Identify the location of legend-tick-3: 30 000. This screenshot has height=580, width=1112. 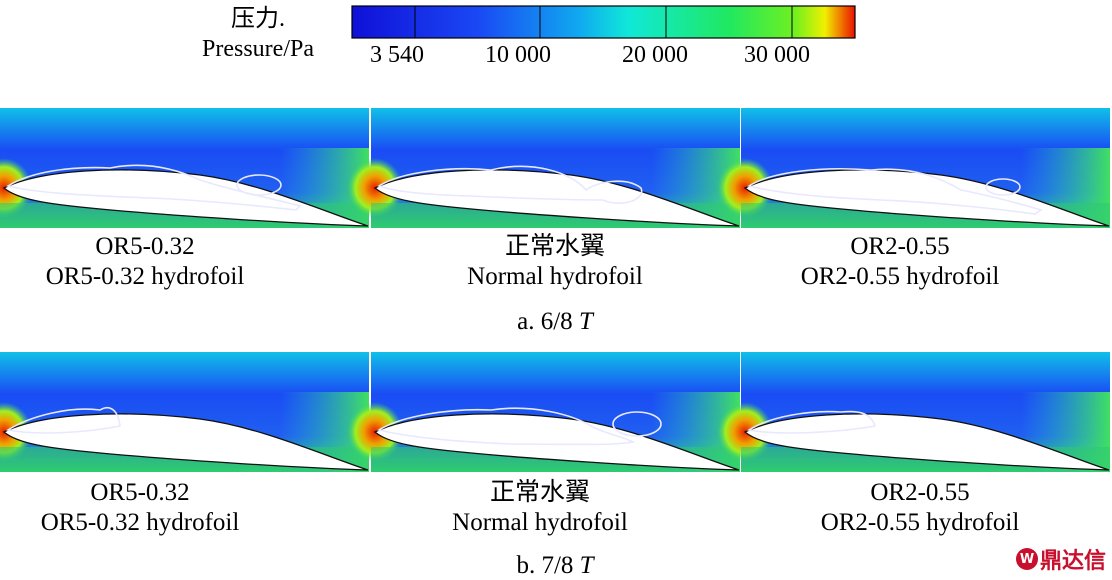
(777, 55).